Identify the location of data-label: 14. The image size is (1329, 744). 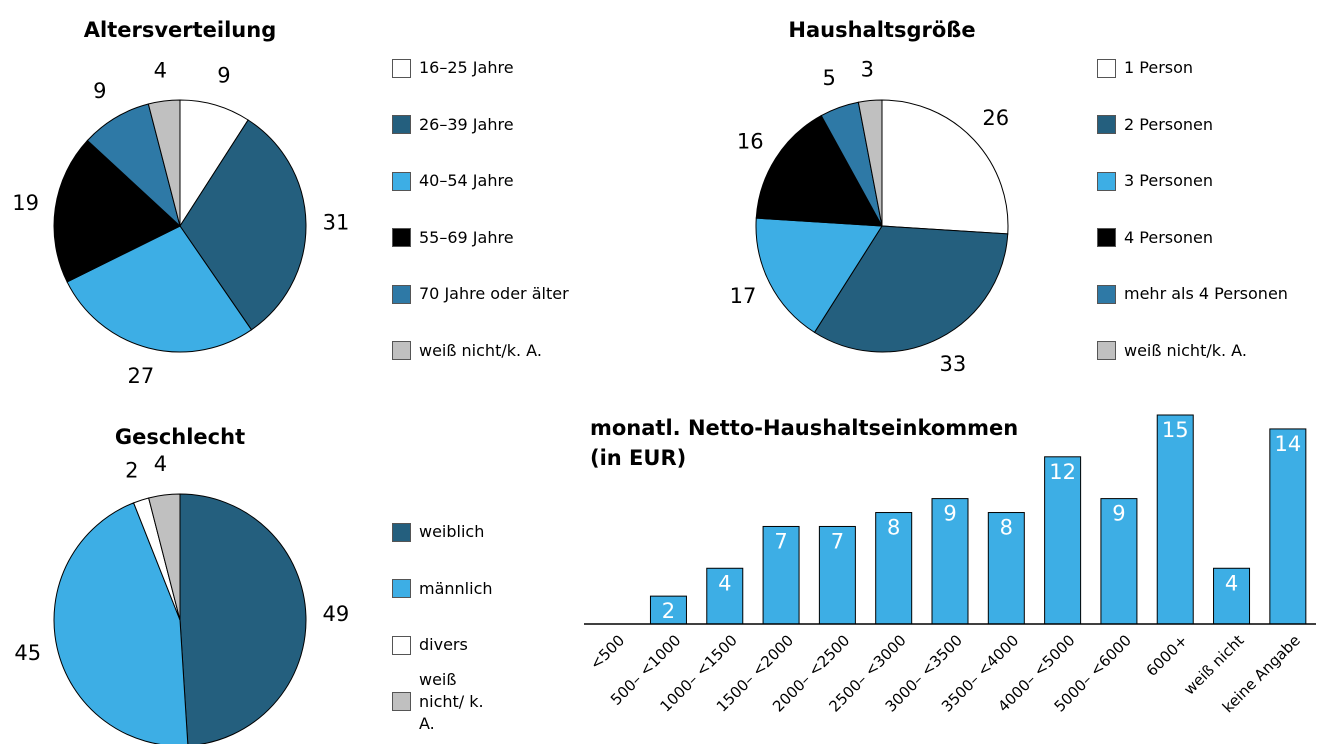
(1287, 444).